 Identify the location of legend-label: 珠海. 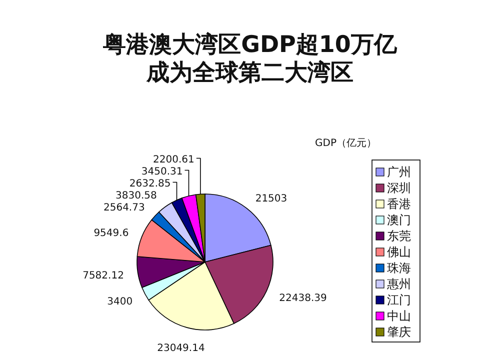
(399, 268).